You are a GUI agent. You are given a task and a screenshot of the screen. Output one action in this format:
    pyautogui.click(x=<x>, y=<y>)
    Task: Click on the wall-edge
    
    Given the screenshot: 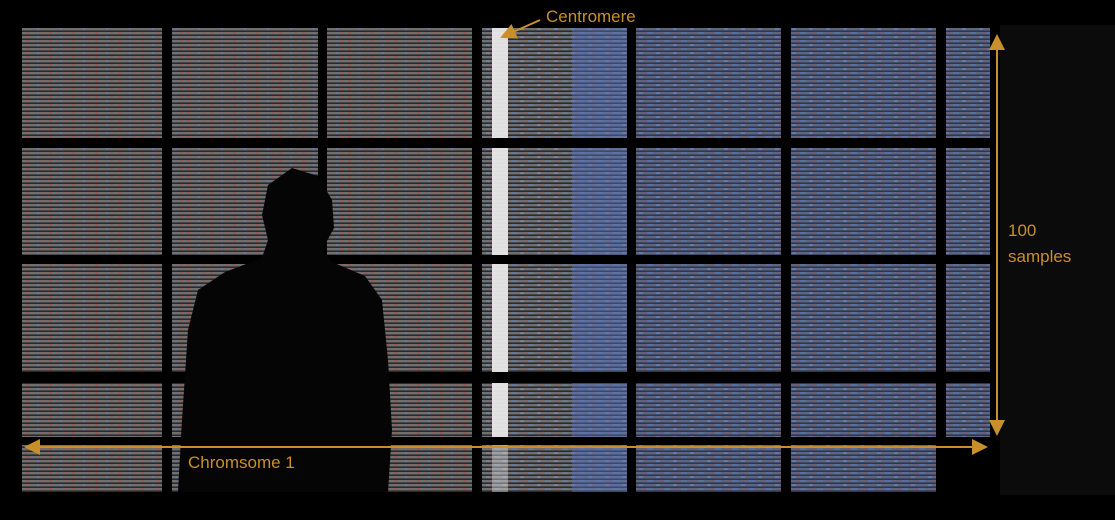 What is the action you would take?
    pyautogui.click(x=1057, y=260)
    